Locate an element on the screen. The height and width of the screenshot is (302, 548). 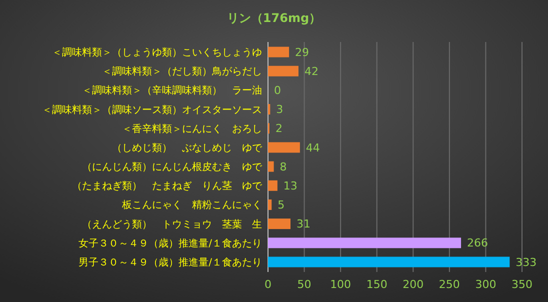
data-label: 29 is located at coordinates (302, 52).